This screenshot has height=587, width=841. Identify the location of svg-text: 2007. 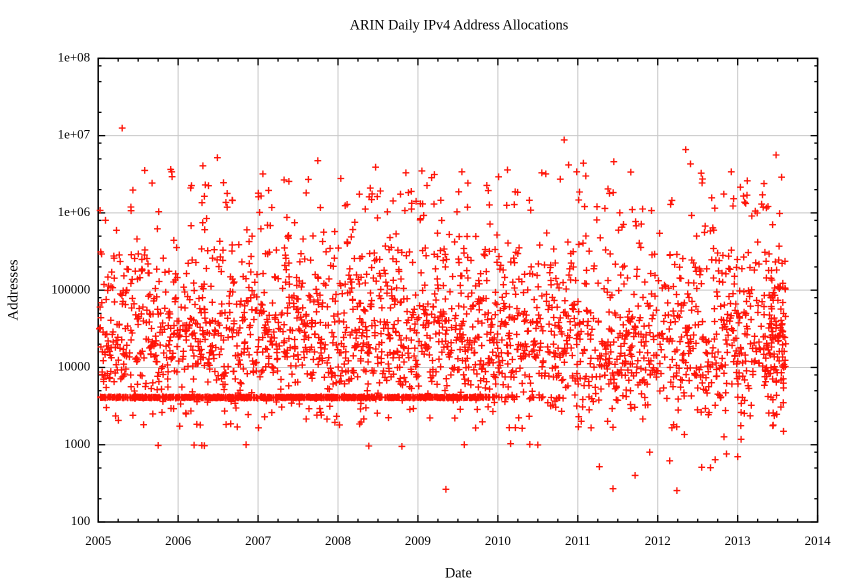
(258, 540).